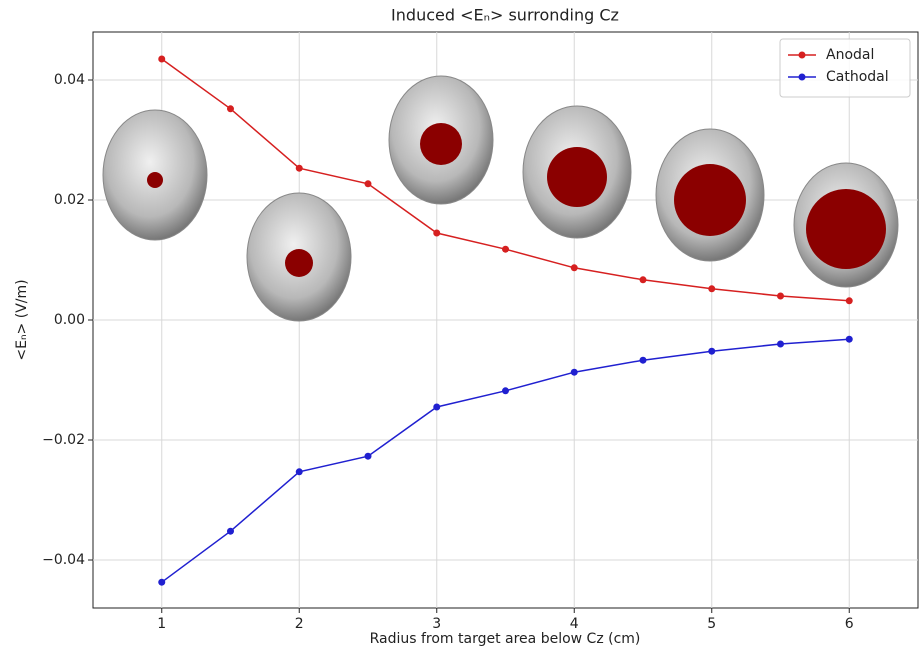 Image resolution: width=920 pixels, height=653 pixels. I want to click on legend: Anodal Cathodal, so click(845, 68).